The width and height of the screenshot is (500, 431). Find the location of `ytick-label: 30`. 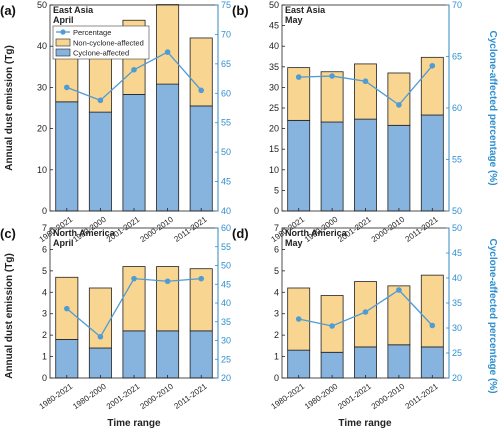

ytick-label: 30 is located at coordinates (42, 87).